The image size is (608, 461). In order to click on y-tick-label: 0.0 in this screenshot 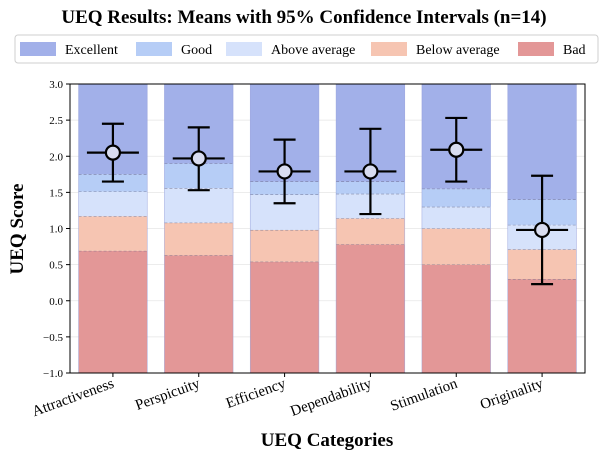, I will do `click(56, 302)`.